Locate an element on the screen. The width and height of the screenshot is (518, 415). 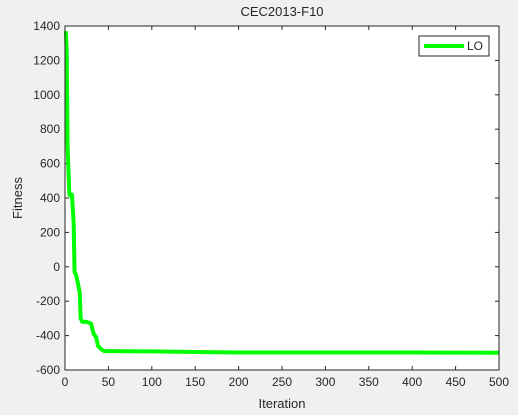
x-tick-label: 150 is located at coordinates (195, 382).